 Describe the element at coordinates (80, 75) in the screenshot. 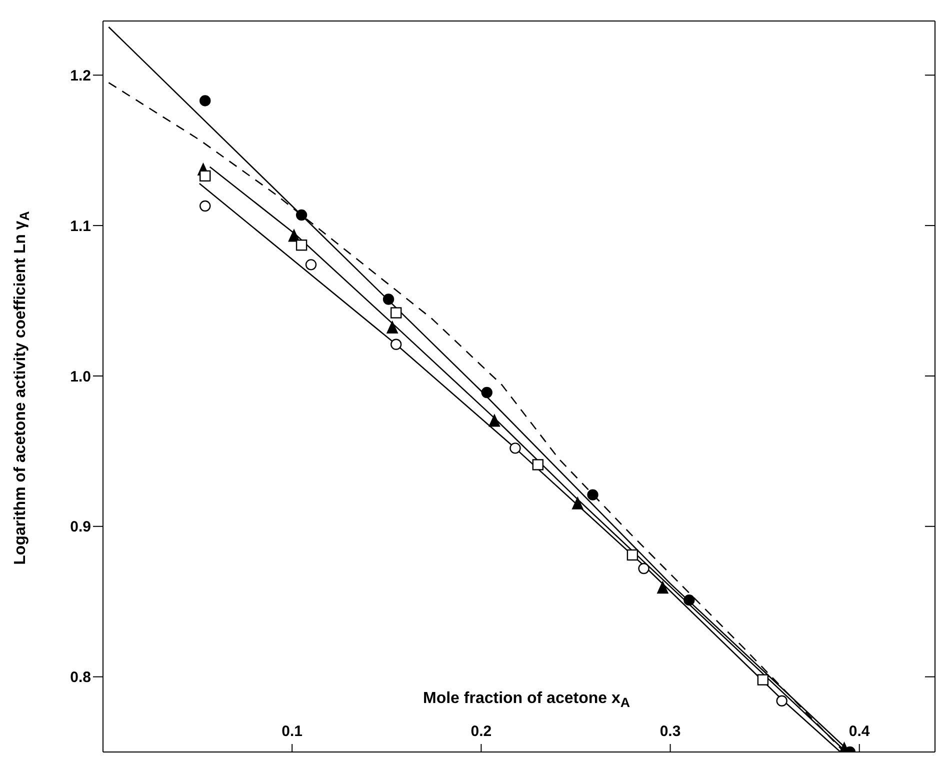

I see `y-tick-label: 1.2` at that location.